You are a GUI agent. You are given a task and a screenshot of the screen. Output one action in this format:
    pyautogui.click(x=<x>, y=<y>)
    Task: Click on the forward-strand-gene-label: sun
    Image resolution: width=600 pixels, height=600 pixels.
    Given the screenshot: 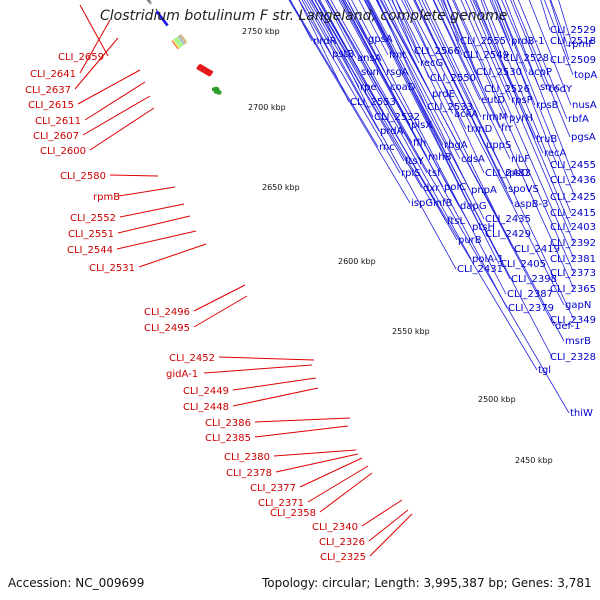 What is the action you would take?
    pyautogui.click(x=370, y=72)
    